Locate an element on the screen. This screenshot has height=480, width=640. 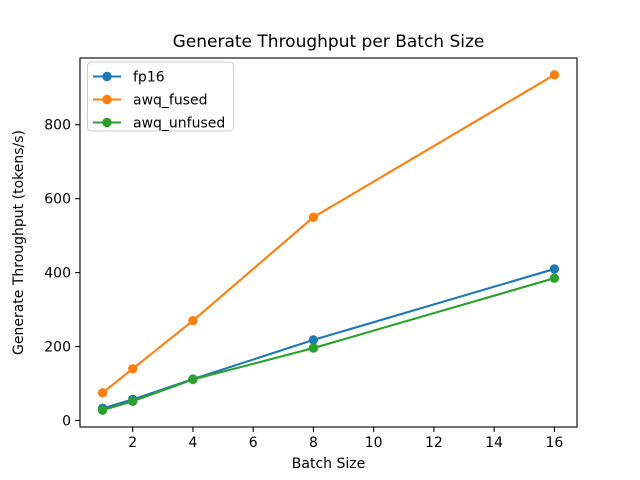
x-tick-label: 4 is located at coordinates (192, 443).